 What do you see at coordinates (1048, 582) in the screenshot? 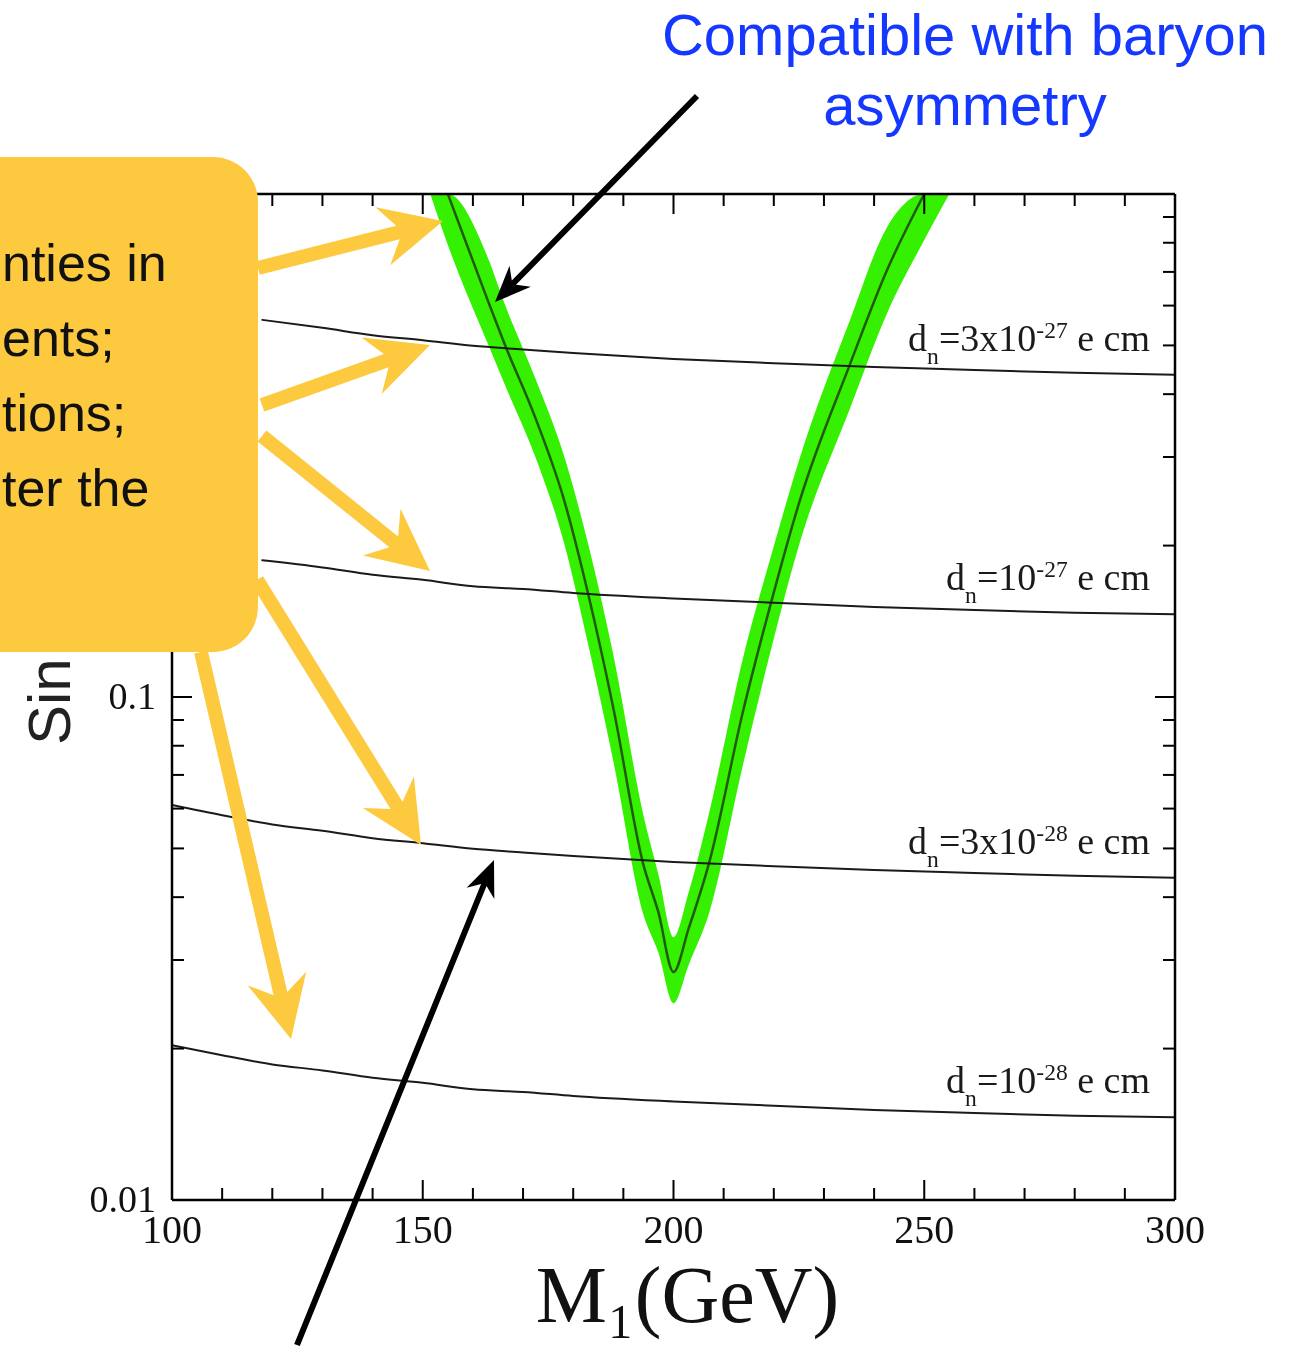
I see `series-label: d$_{n}$=10$^{-27}$ e cm` at bounding box center [1048, 582].